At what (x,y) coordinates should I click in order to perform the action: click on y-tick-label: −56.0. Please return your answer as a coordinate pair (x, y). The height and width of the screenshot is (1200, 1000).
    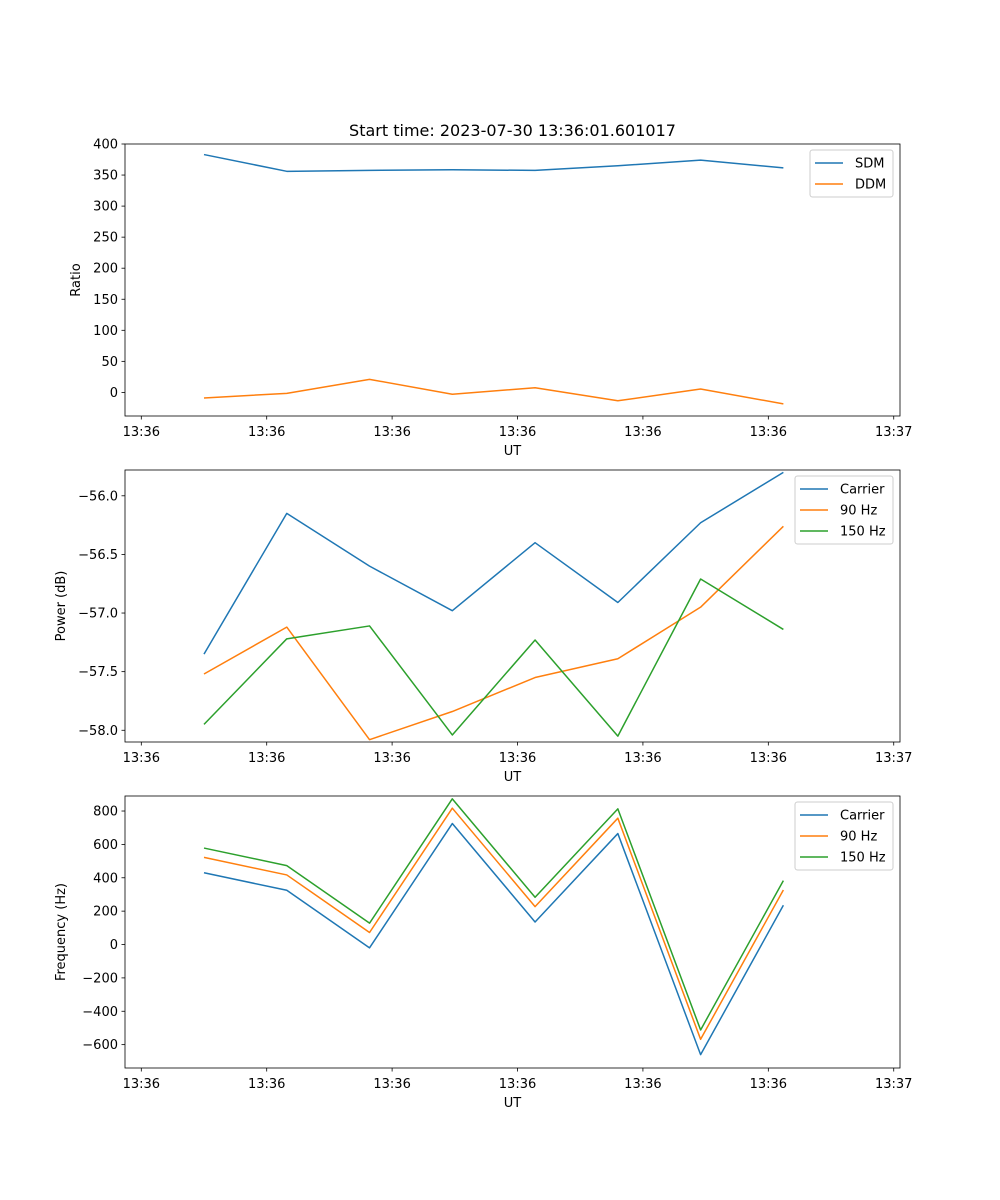
    Looking at the image, I should click on (98, 496).